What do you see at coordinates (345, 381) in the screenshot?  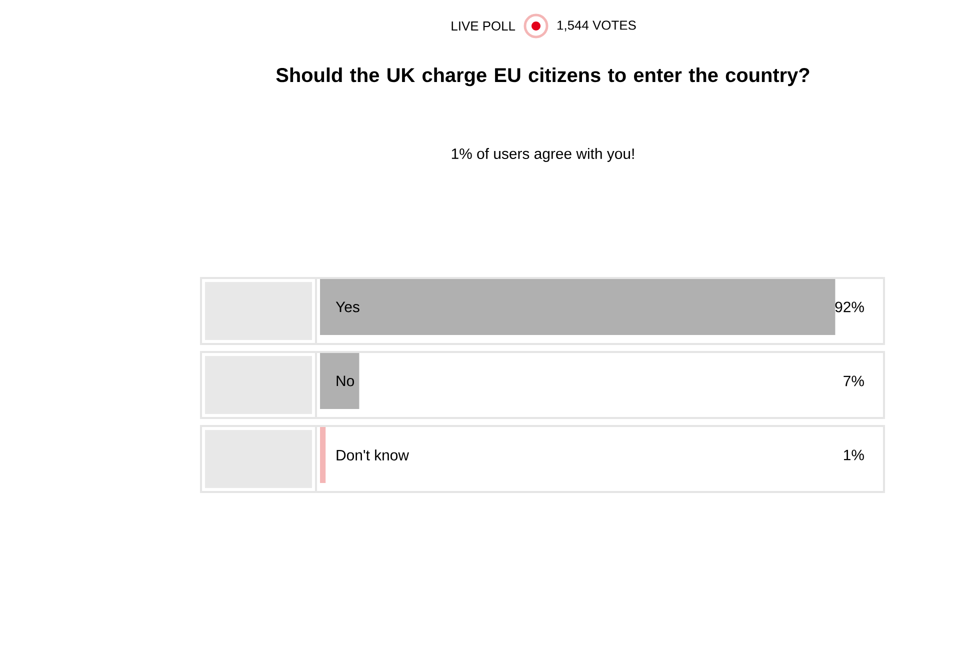 I see `y-tick-label: No` at bounding box center [345, 381].